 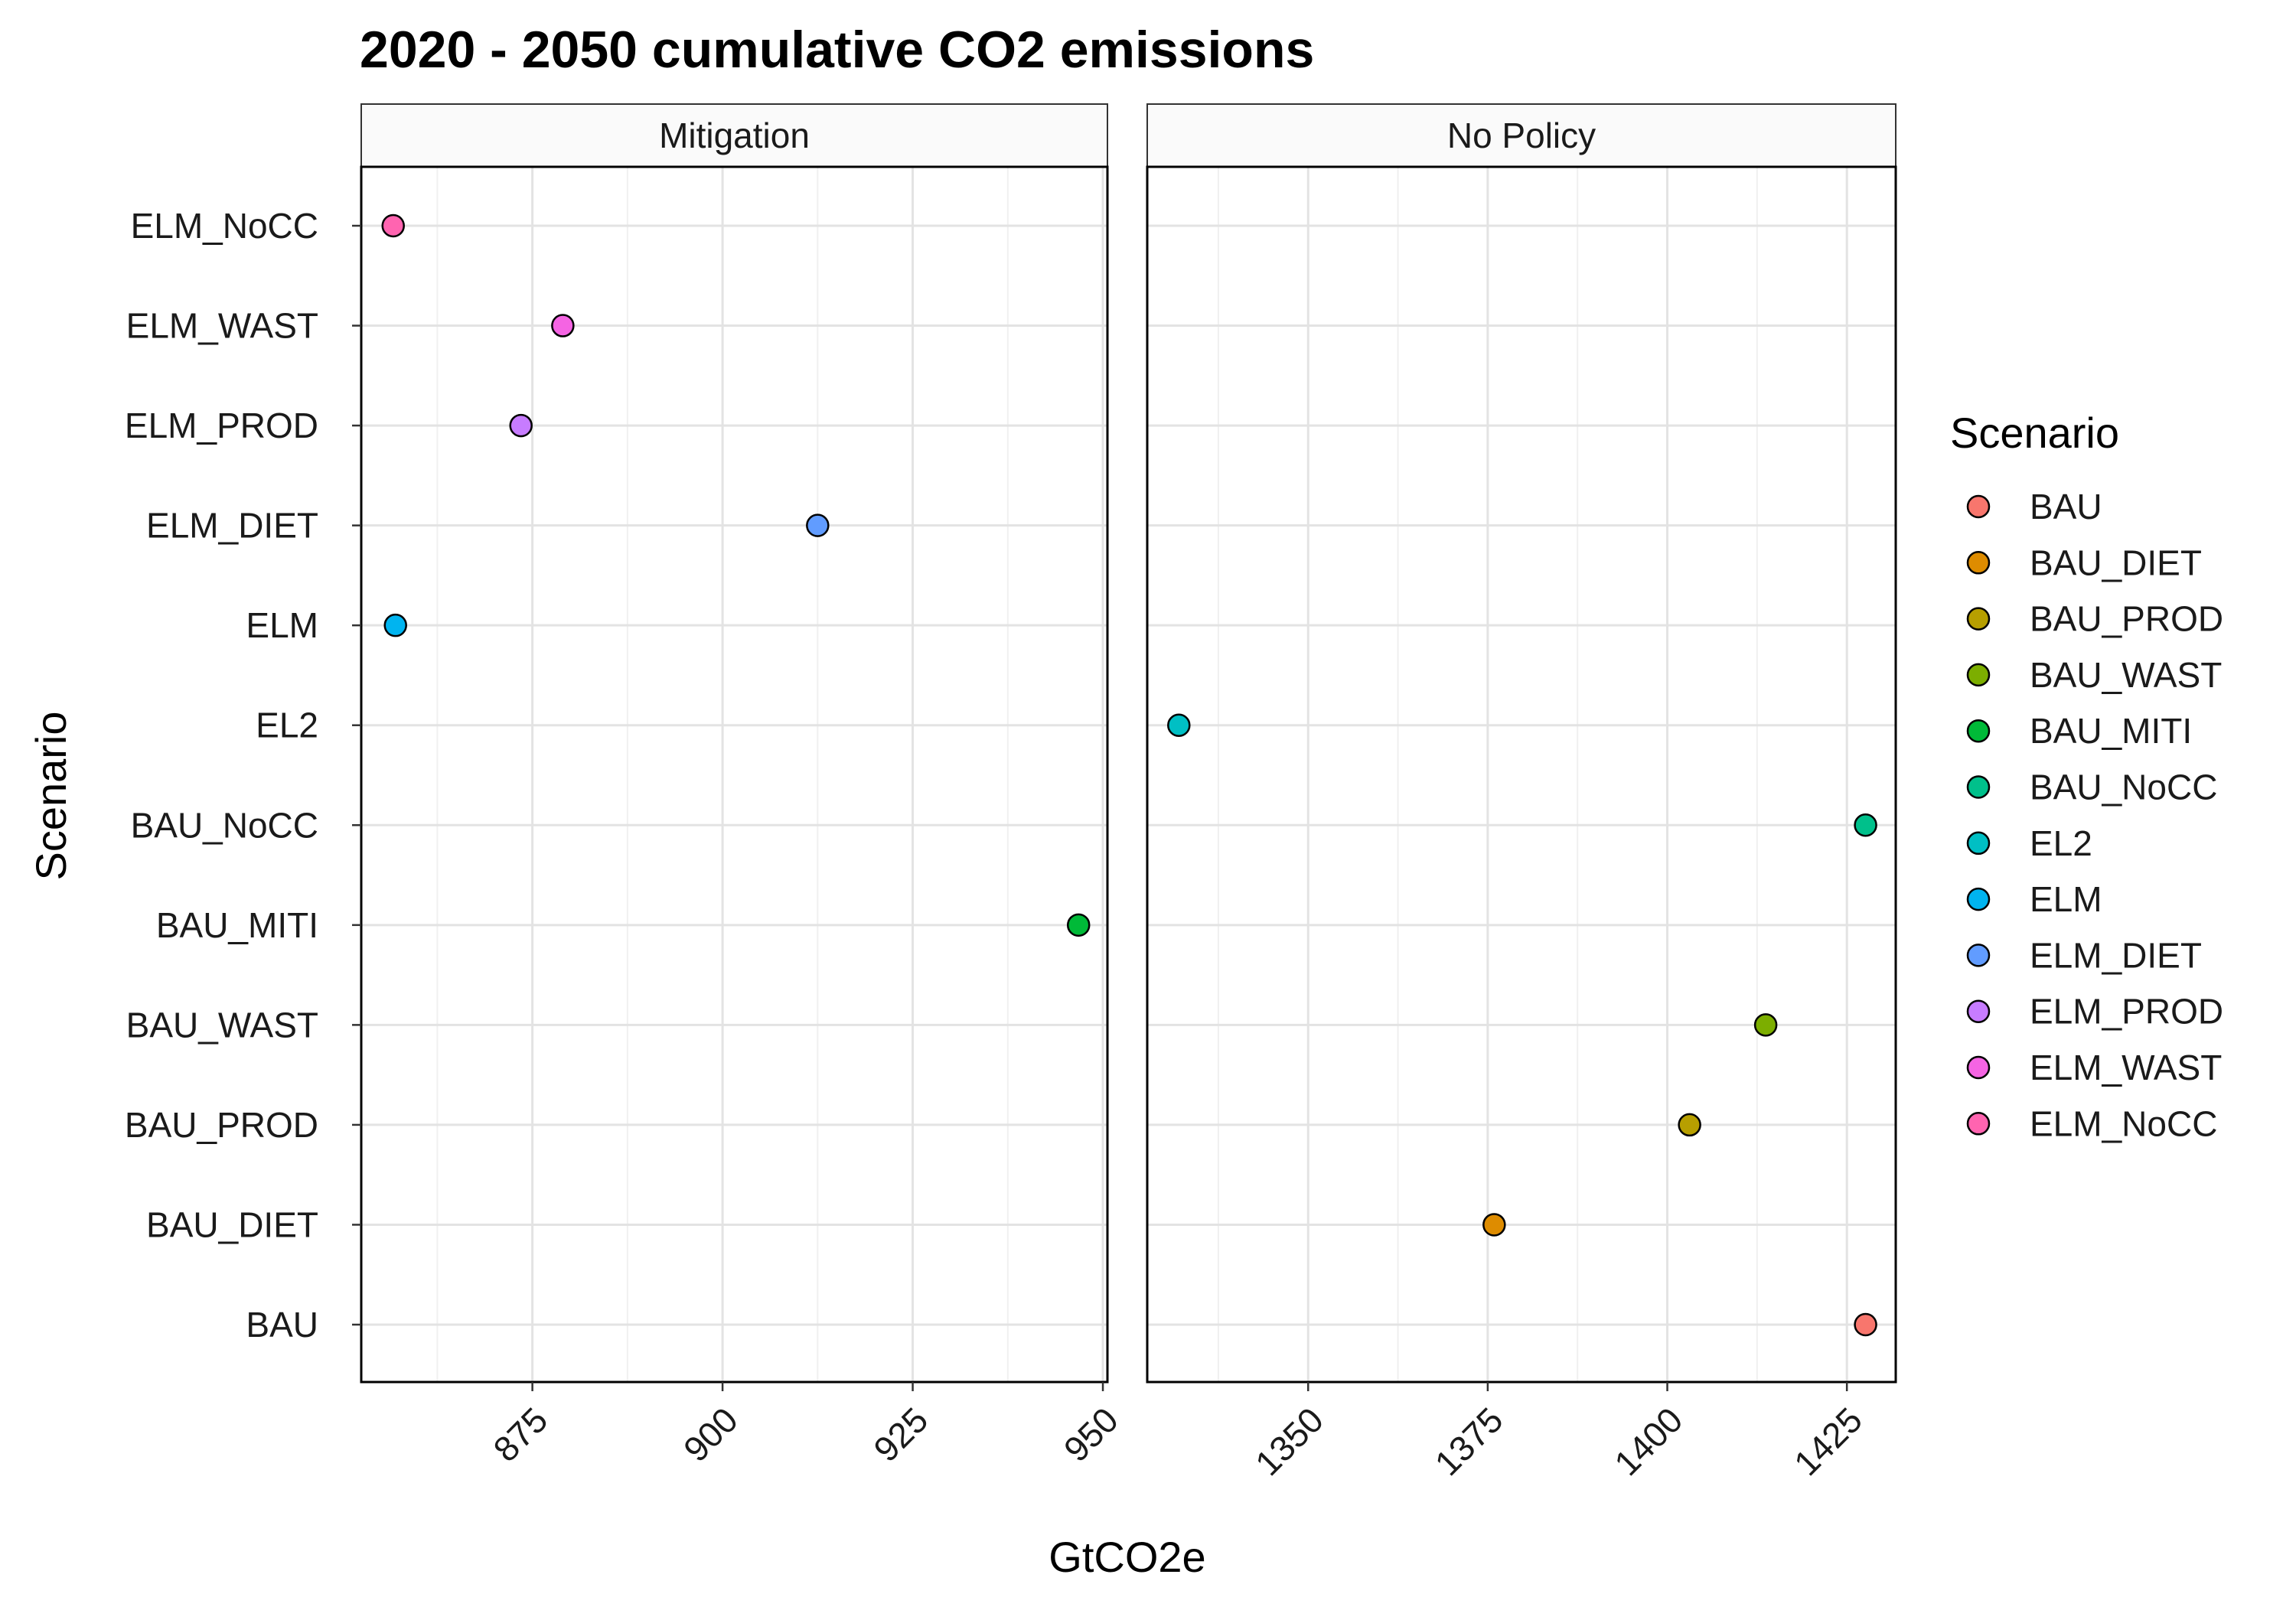 What do you see at coordinates (2126, 675) in the screenshot?
I see `legend-label-bau-wast: BAU_WAST` at bounding box center [2126, 675].